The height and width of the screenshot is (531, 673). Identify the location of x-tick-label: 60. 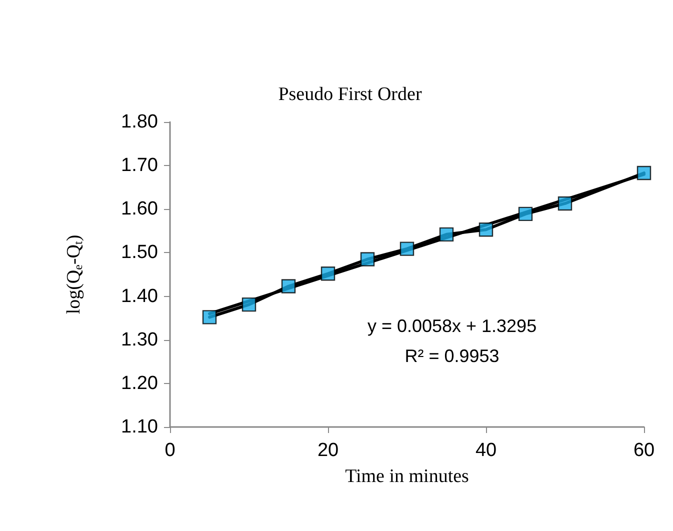
(644, 450).